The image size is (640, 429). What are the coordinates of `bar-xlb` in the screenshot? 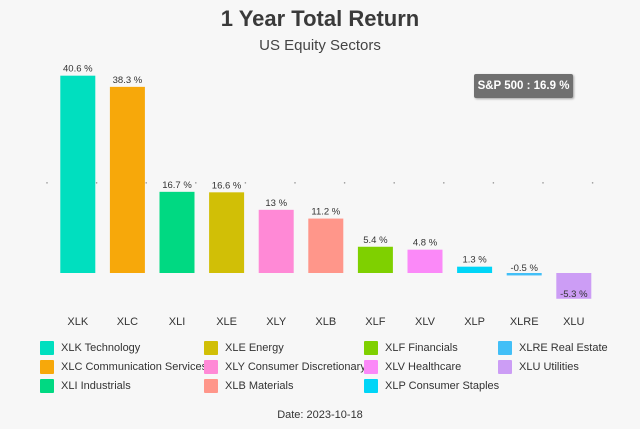 It's located at (326, 245).